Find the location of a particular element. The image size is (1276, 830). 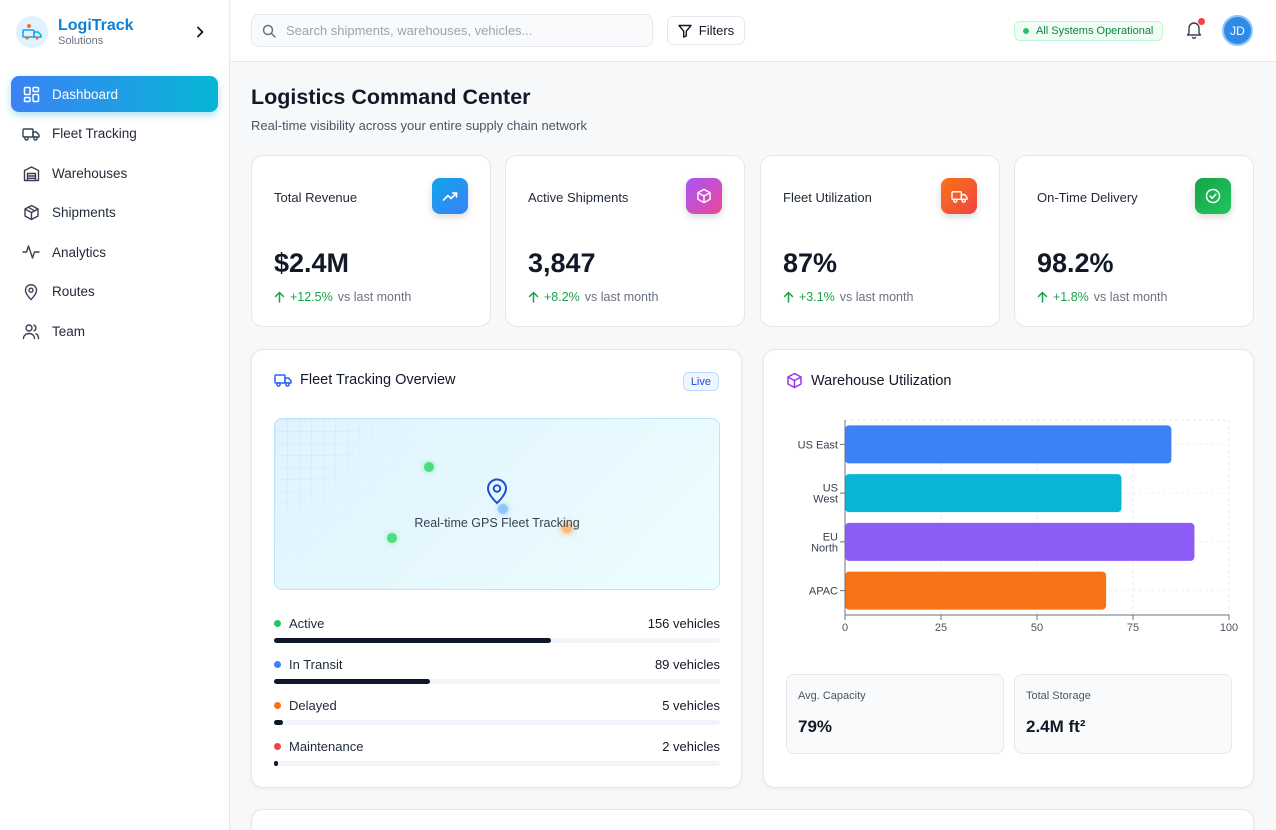

sidebar-item-dashboard: Dashboard is located at coordinates (114, 94).